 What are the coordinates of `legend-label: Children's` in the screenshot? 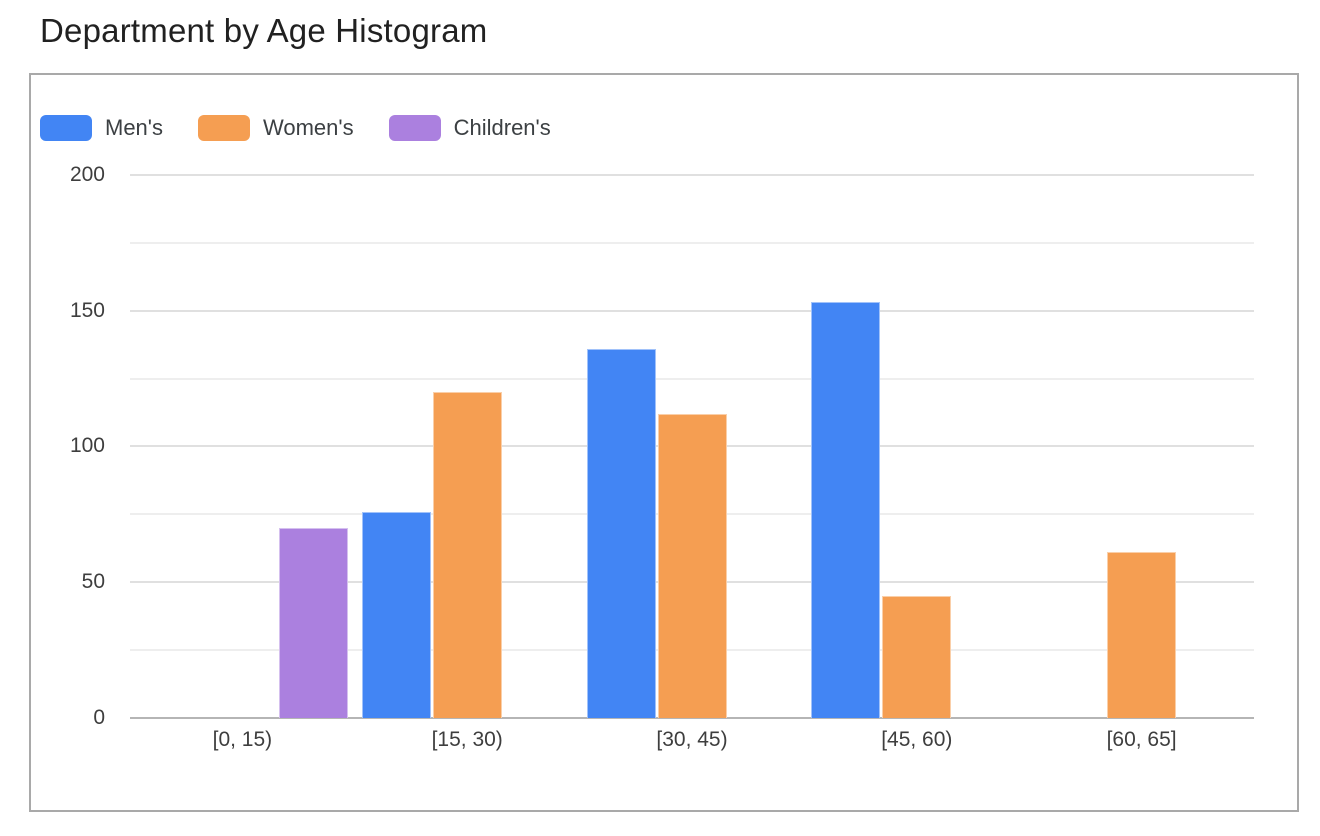 It's located at (502, 127).